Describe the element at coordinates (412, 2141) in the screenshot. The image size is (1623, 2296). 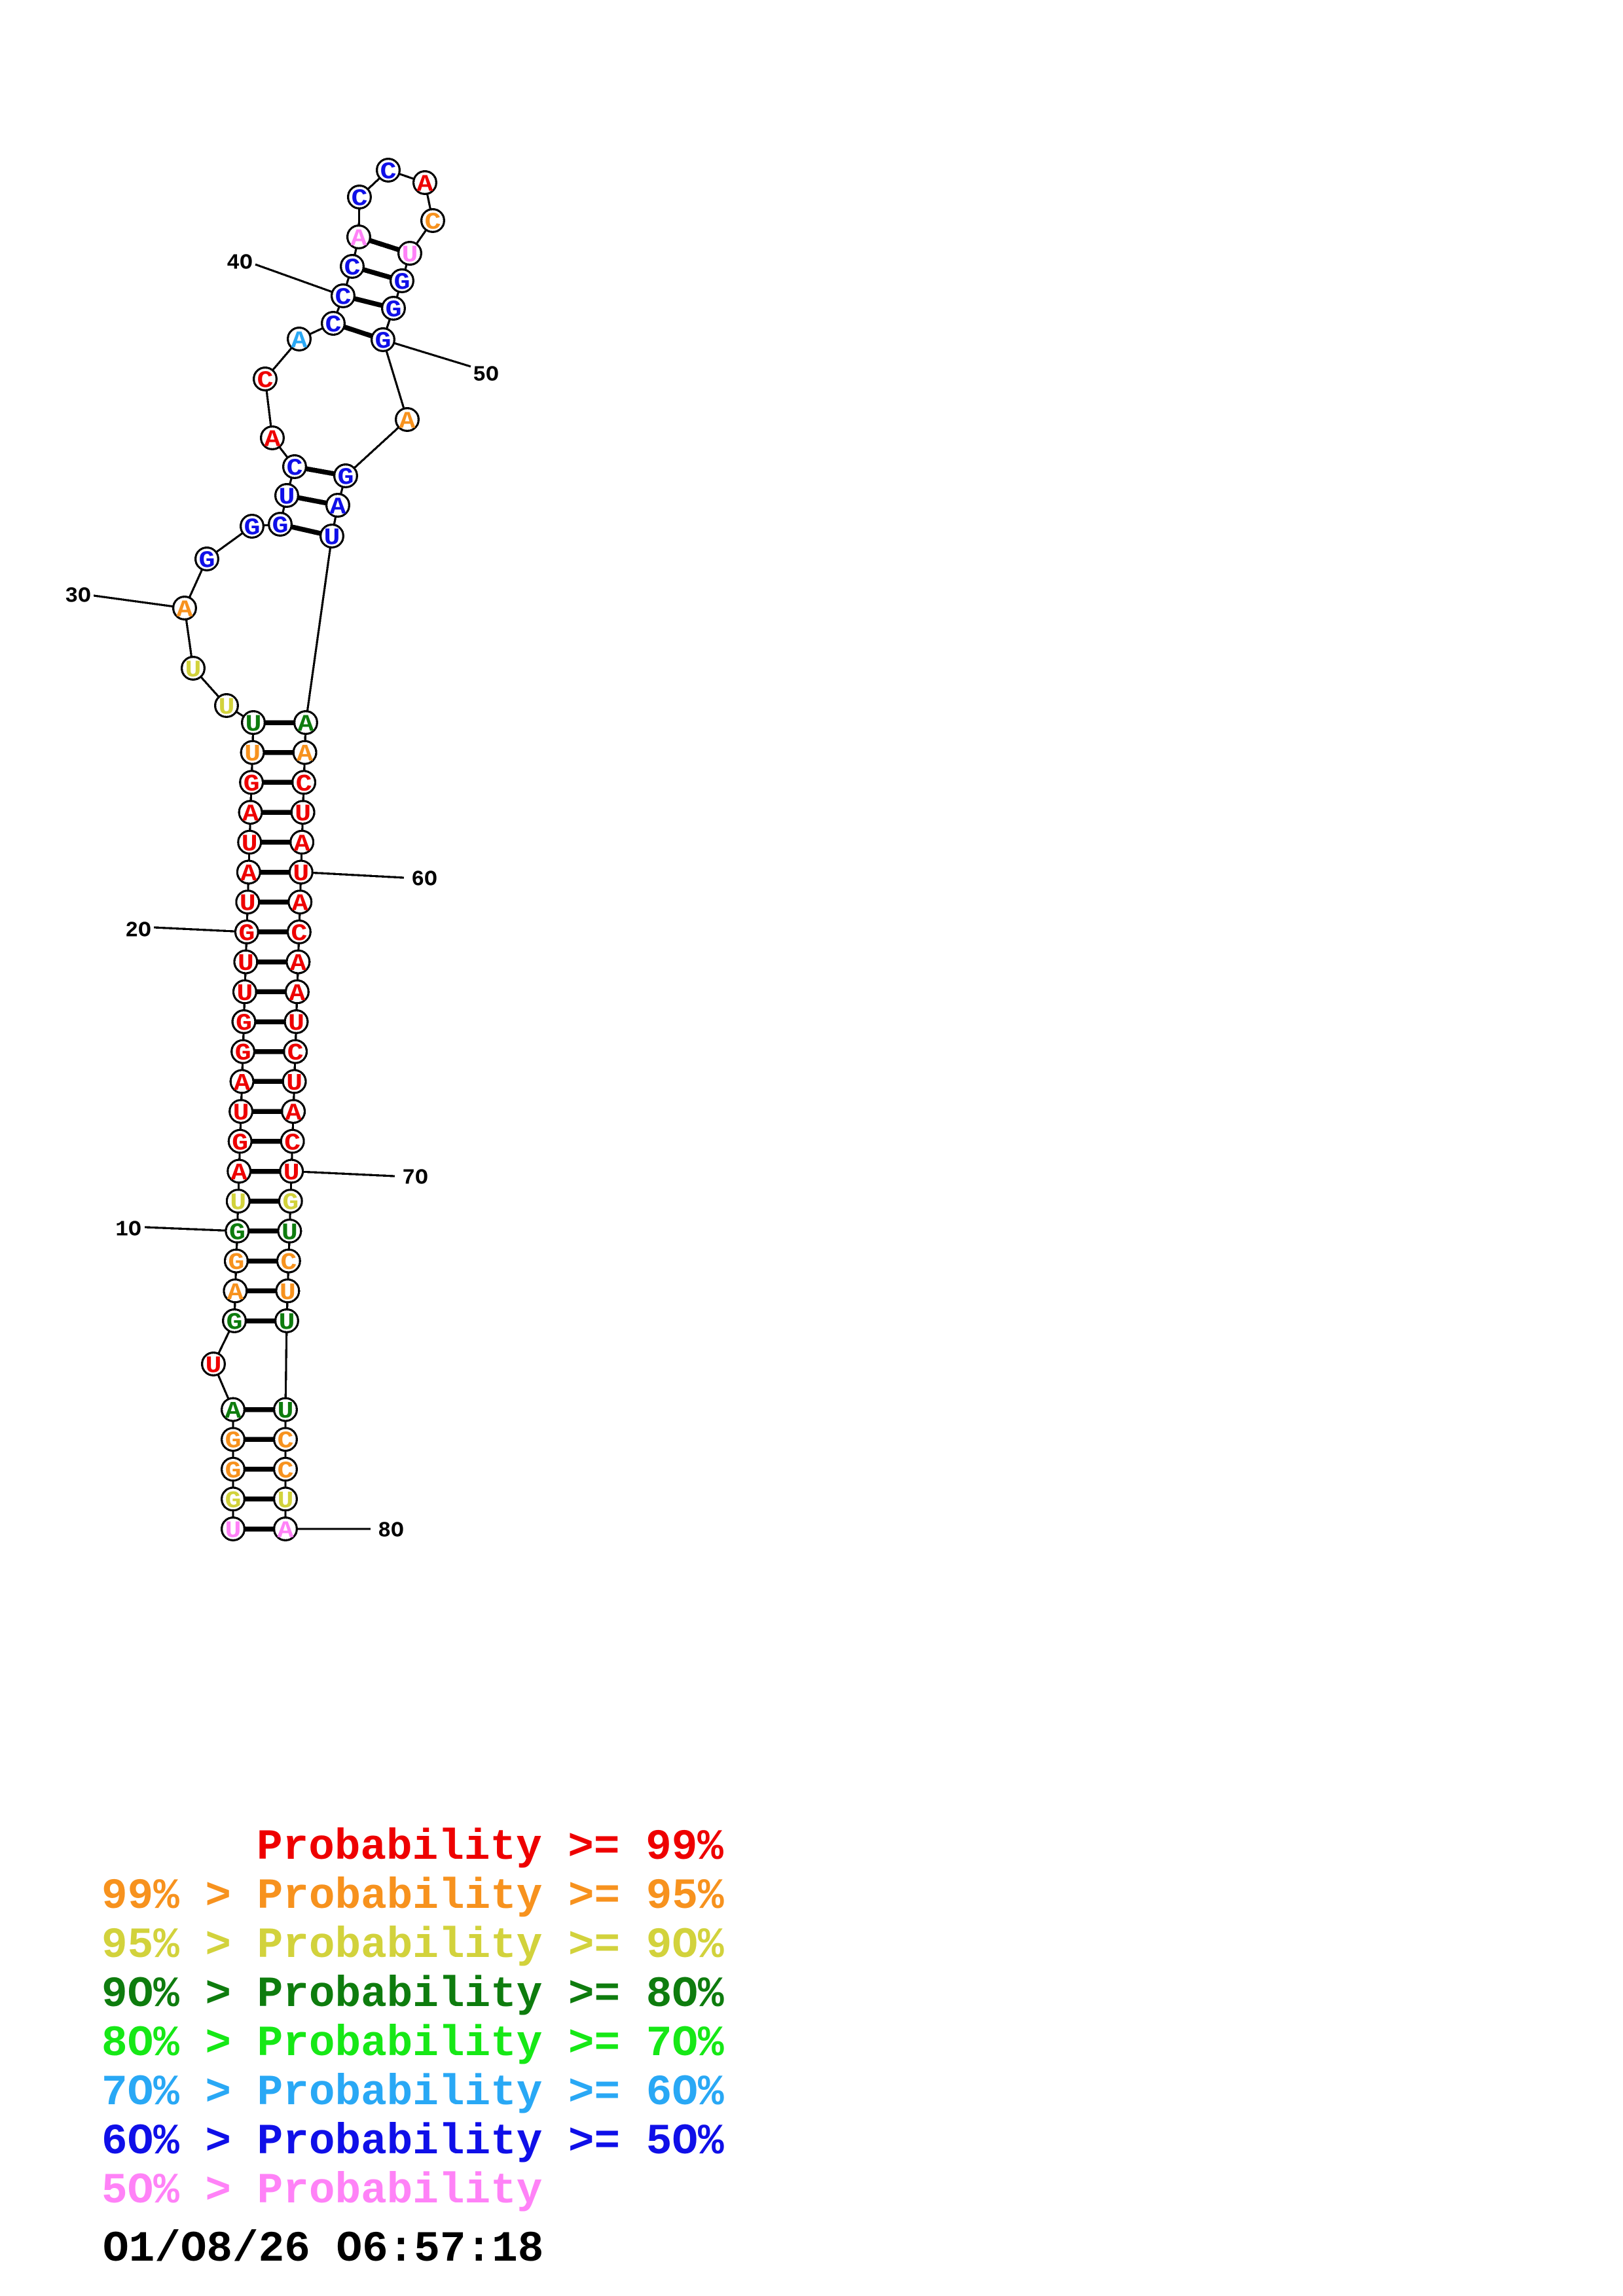
I see `svg-text: 6O% > Probability >= 5O%` at that location.